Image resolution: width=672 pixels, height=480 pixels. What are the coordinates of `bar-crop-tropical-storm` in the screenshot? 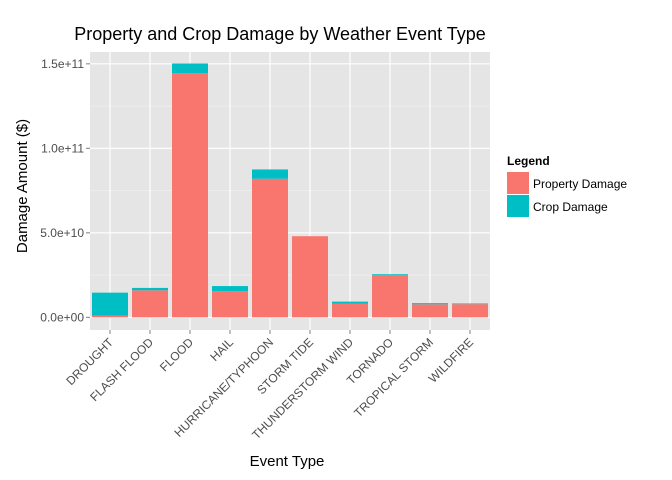 It's located at (430, 304).